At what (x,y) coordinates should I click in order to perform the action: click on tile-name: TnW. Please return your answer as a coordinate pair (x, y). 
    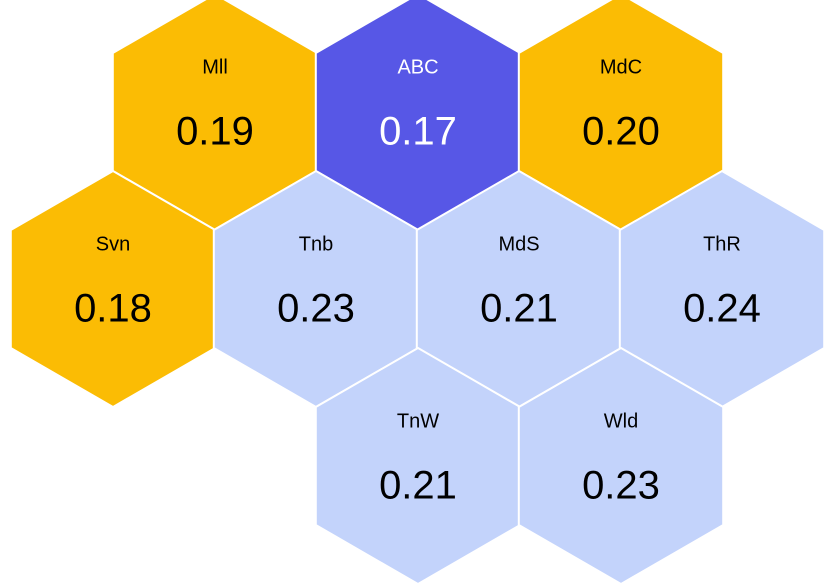
    Looking at the image, I should click on (418, 421).